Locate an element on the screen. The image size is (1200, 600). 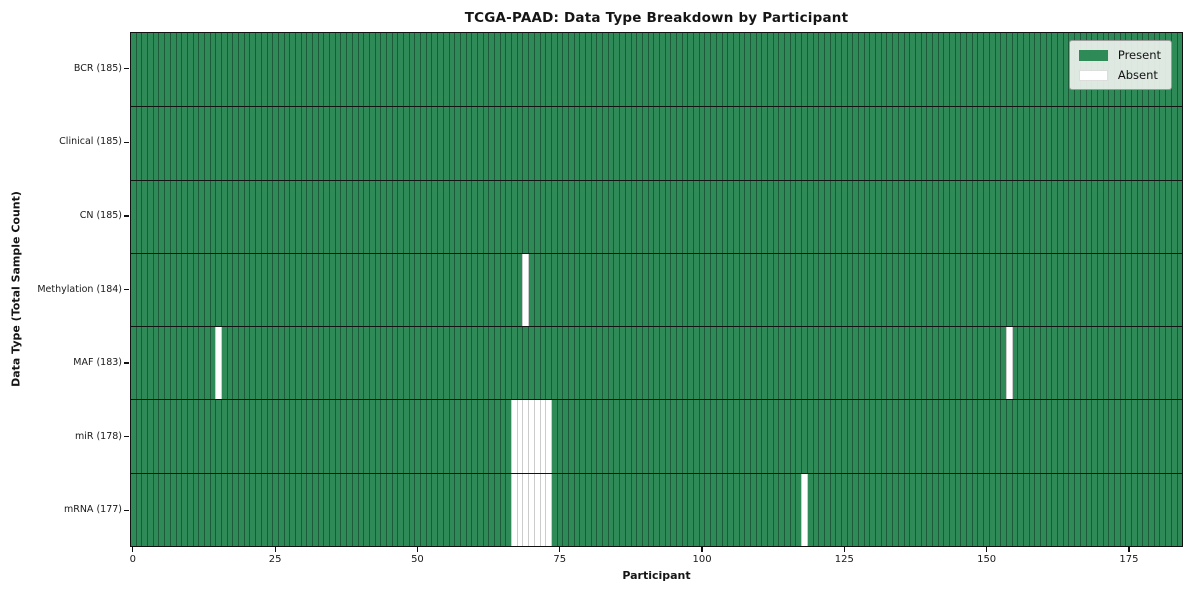
y-tick-mark is located at coordinates (126, 216).